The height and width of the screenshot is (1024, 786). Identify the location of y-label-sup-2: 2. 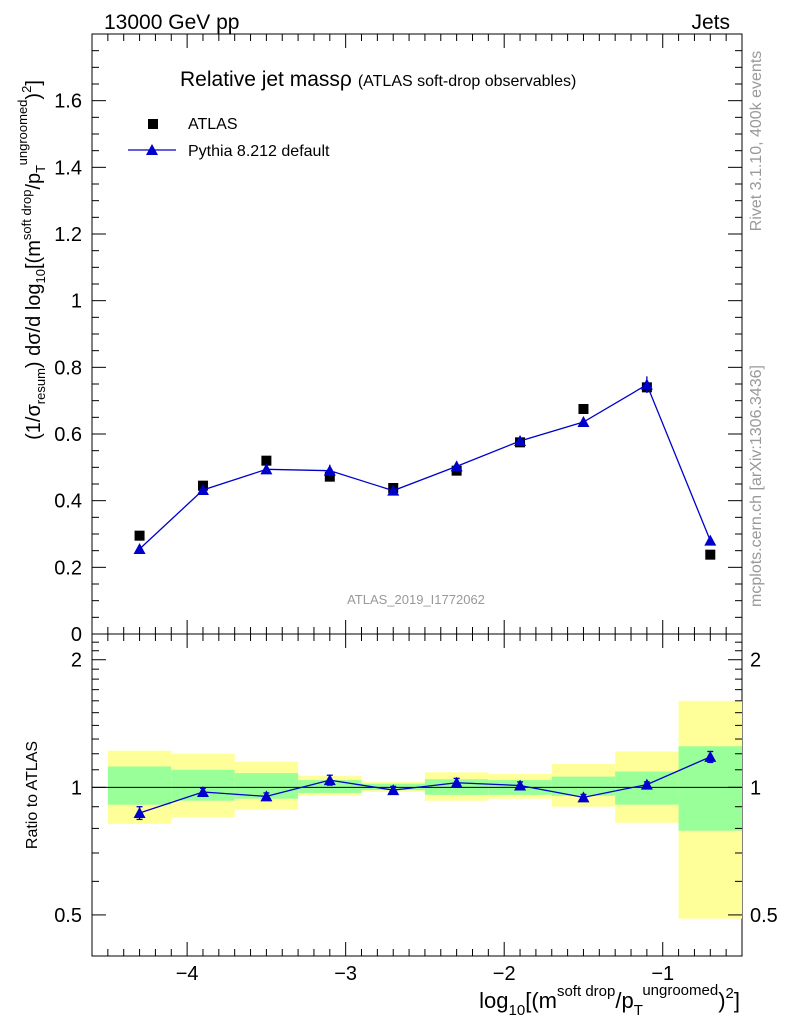
(26, 89).